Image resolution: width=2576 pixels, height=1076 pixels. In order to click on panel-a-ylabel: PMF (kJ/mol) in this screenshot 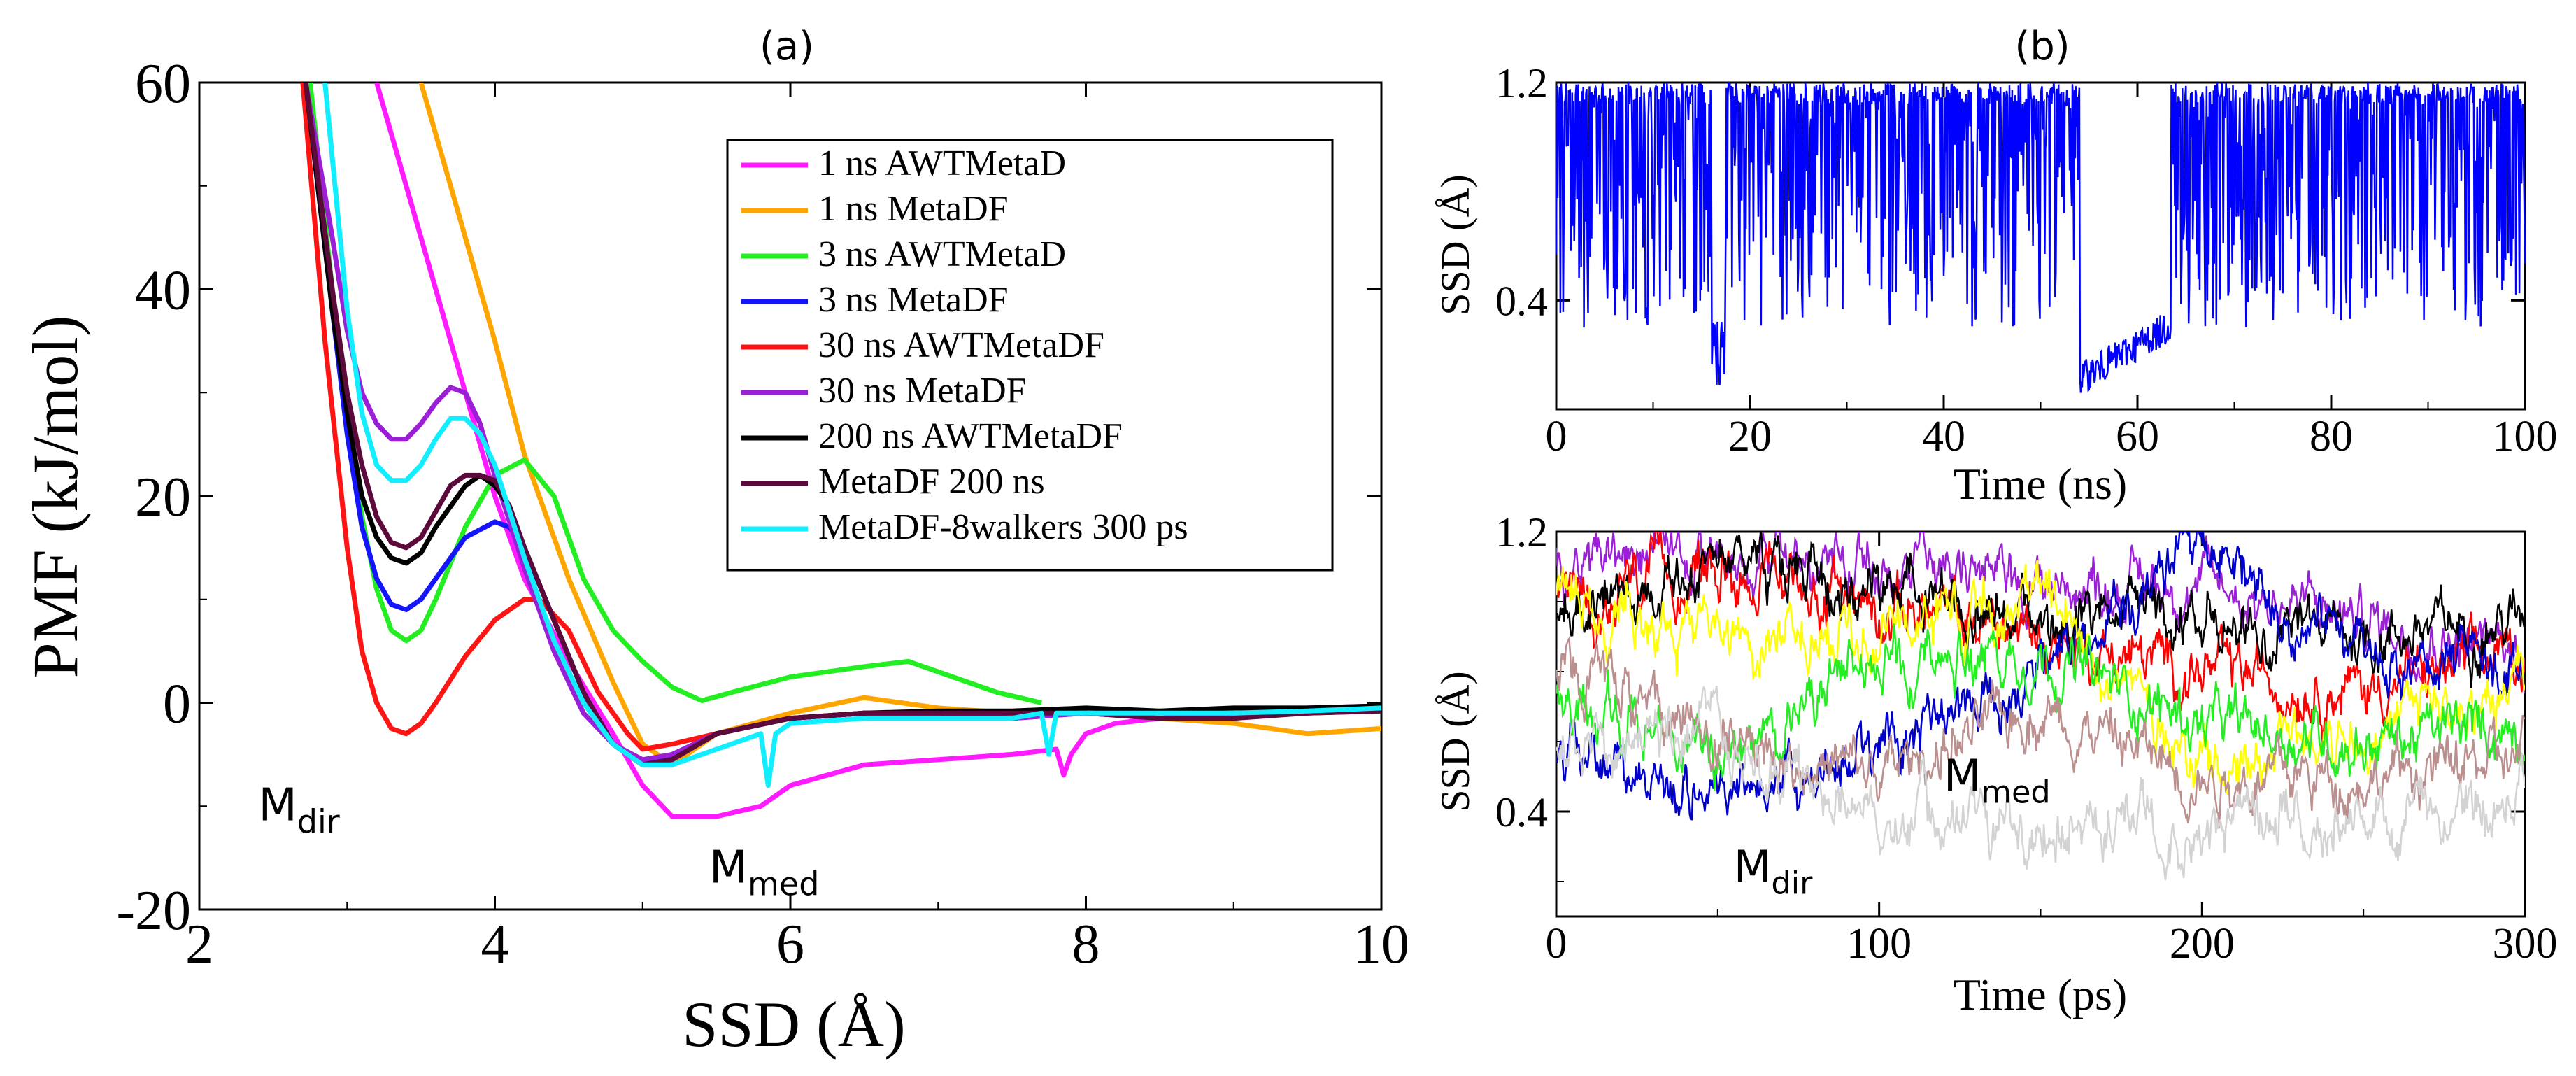, I will do `click(55, 498)`.